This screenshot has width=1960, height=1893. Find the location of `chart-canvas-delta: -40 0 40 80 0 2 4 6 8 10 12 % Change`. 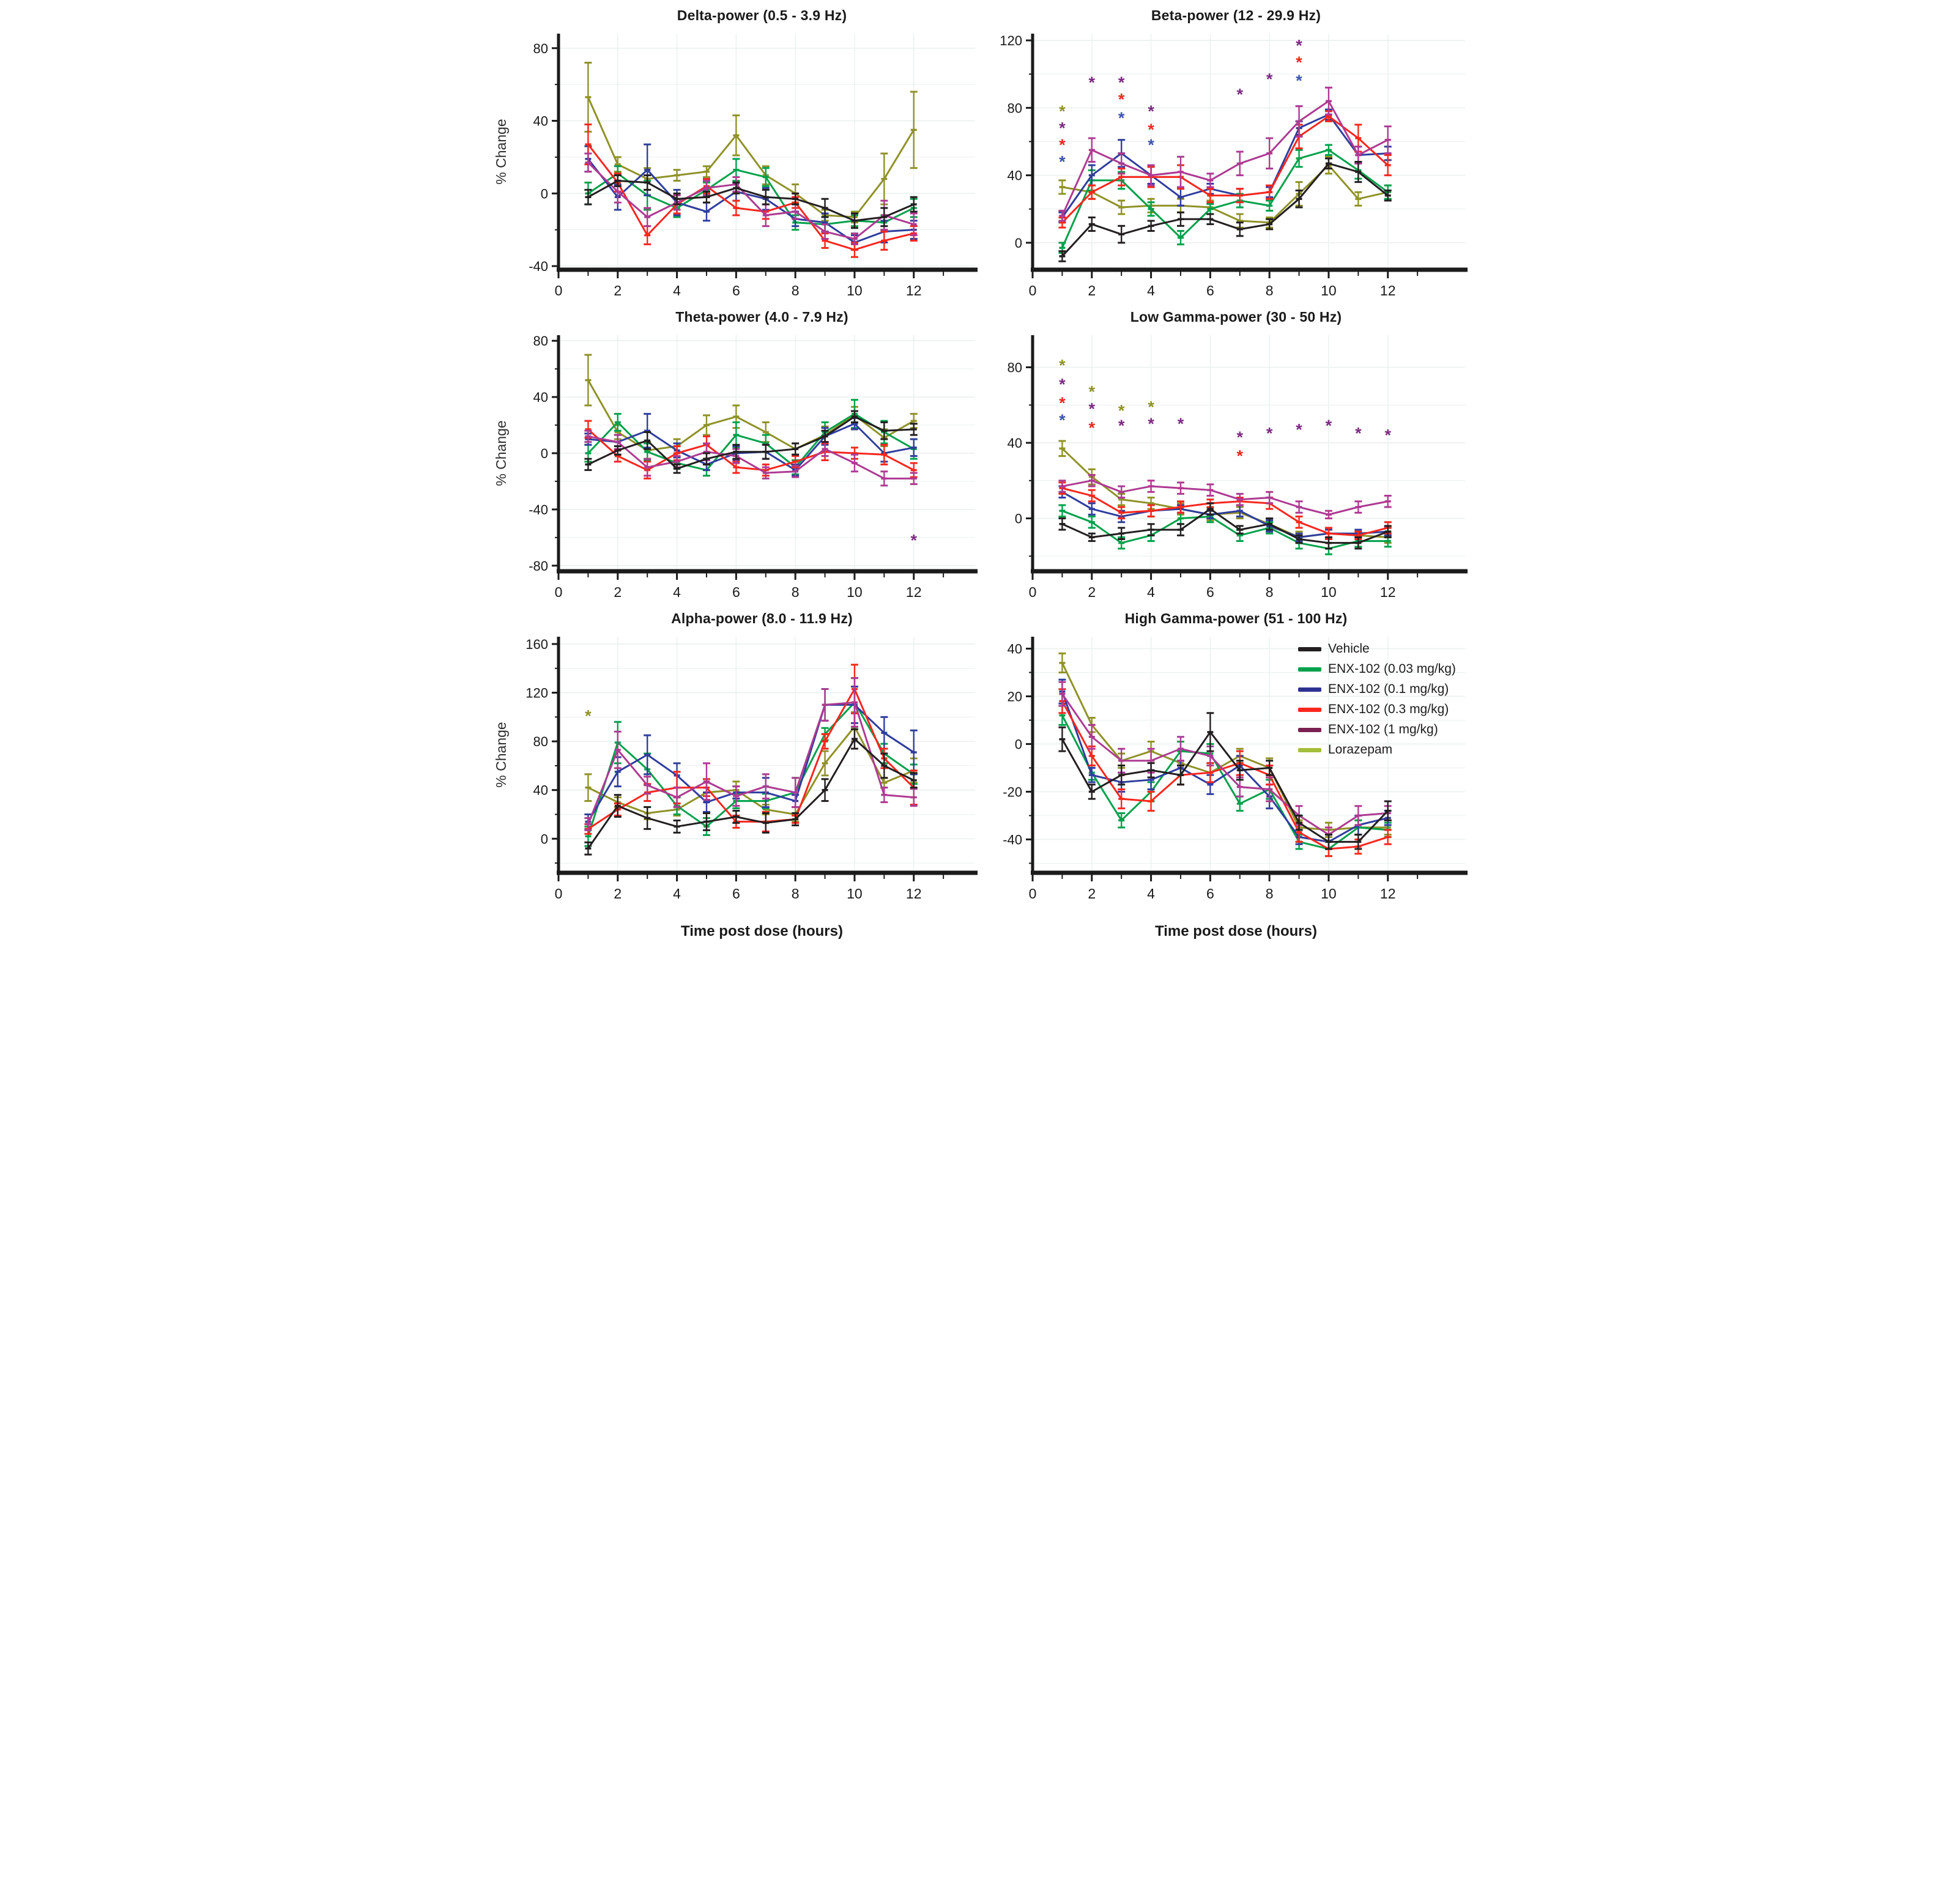

chart-canvas-delta: -40 0 40 80 0 2 4 6 8 10 12 % Change is located at coordinates (735, 166).